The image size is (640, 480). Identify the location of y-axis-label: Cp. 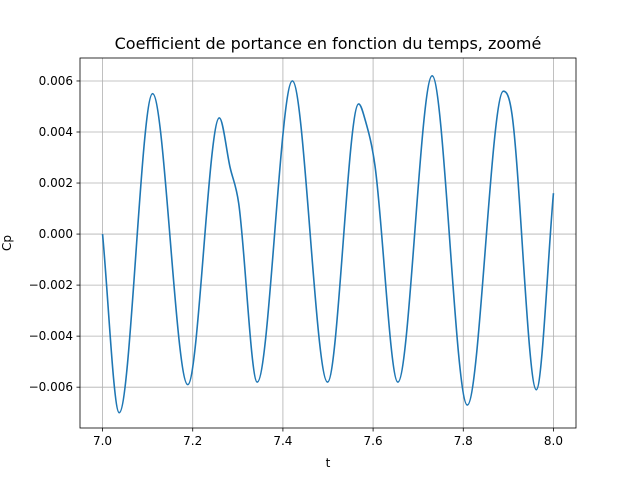
(7, 243).